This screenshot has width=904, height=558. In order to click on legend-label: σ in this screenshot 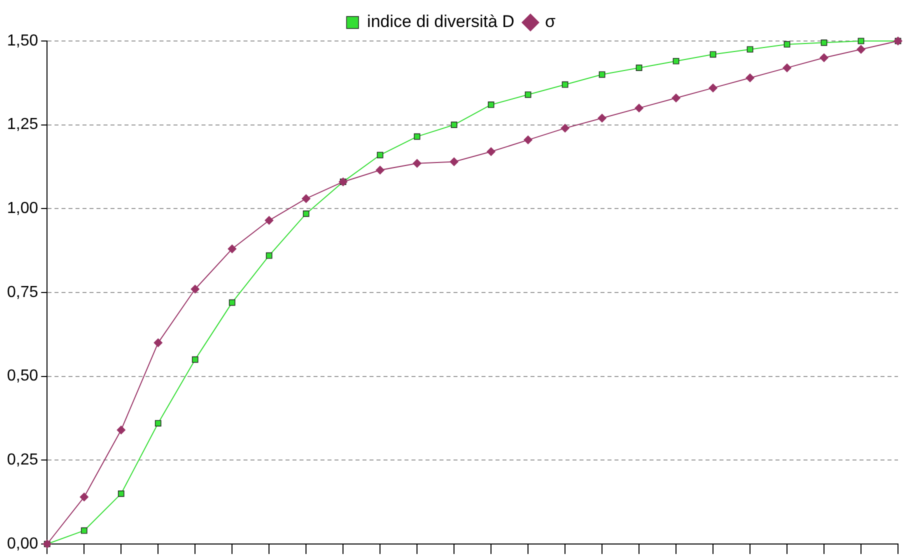, I will do `click(550, 22)`.